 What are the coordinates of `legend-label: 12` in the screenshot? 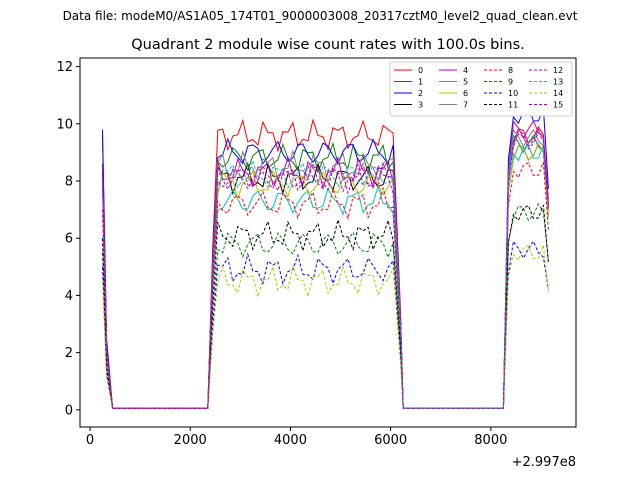 It's located at (558, 70).